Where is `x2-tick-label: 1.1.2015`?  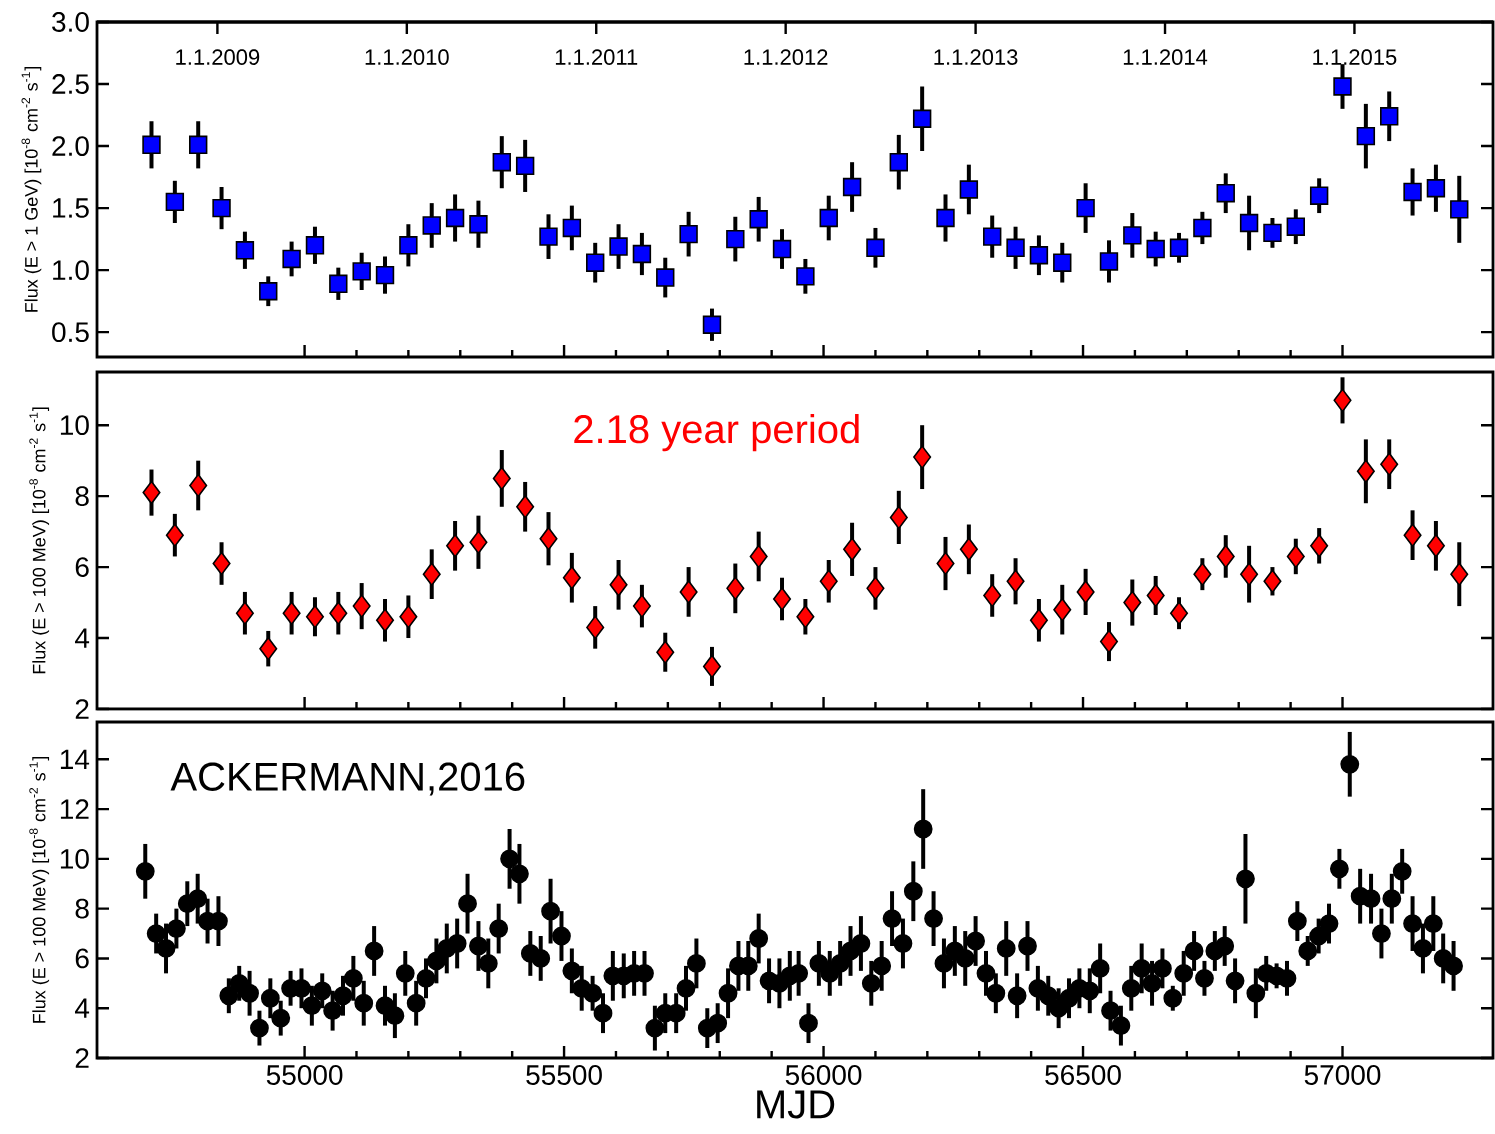
x2-tick-label: 1.1.2015 is located at coordinates (1355, 57).